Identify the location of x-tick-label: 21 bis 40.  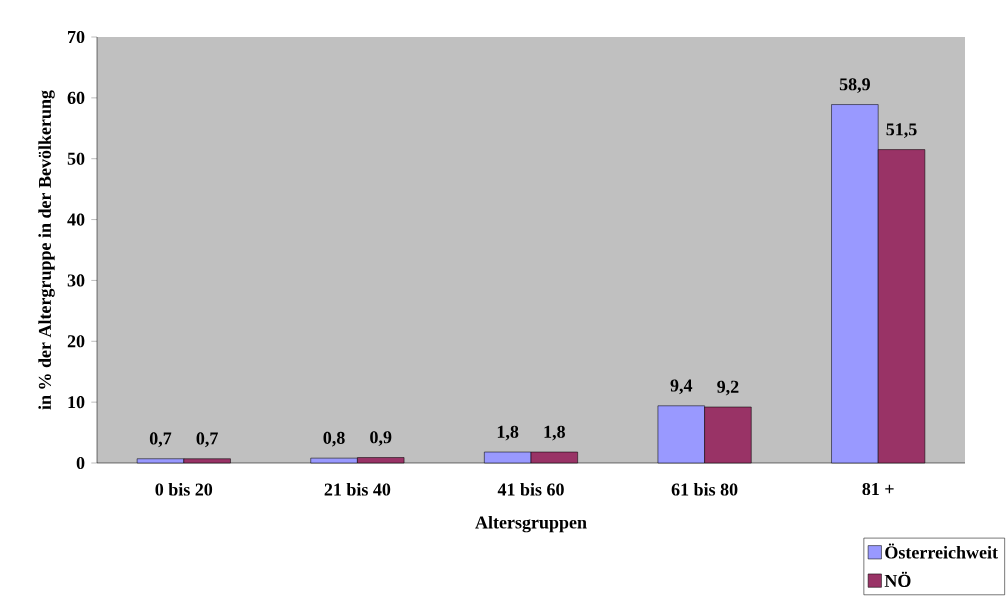
(357, 489).